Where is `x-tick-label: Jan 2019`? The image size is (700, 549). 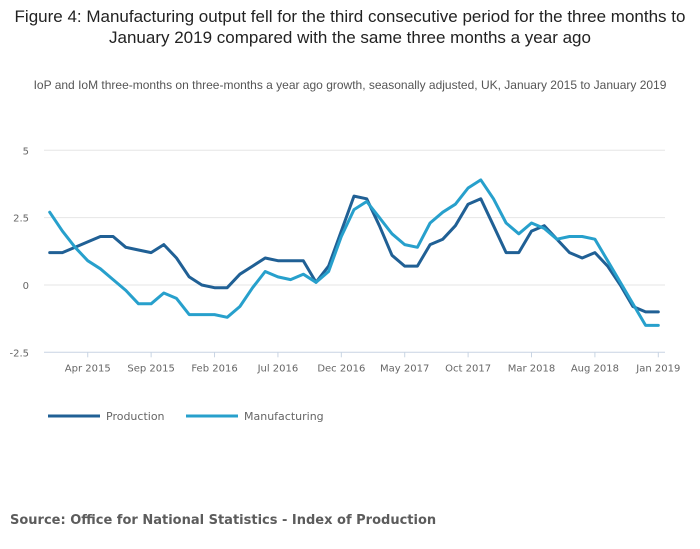
x-tick-label: Jan 2019 is located at coordinates (657, 368).